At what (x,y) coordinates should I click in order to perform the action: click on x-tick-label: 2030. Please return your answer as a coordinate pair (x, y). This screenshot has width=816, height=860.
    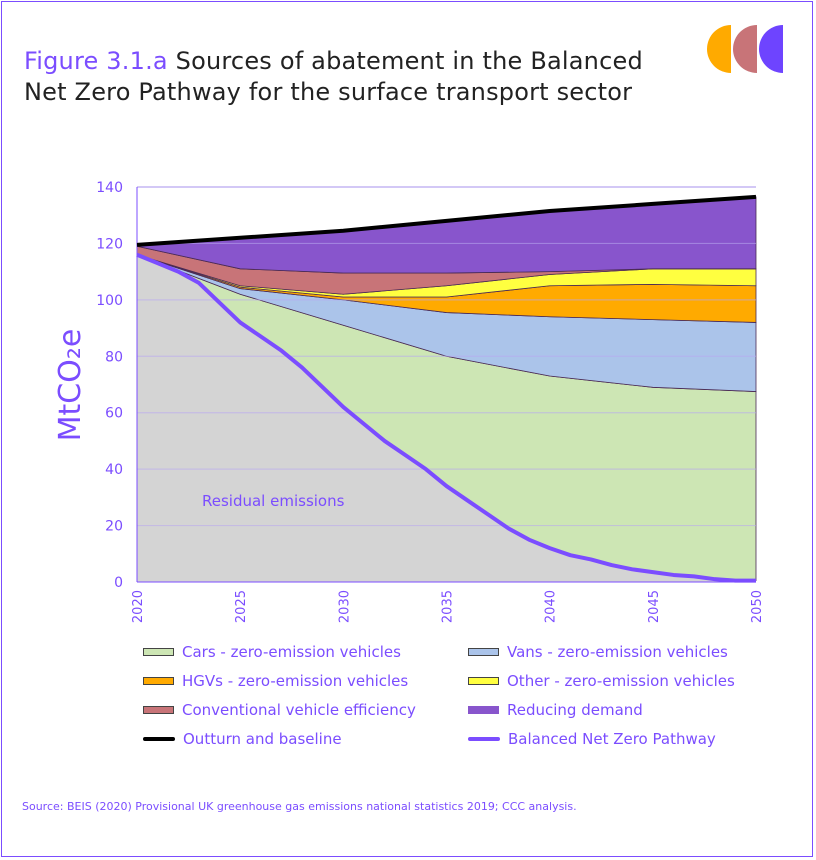
    Looking at the image, I should click on (344, 606).